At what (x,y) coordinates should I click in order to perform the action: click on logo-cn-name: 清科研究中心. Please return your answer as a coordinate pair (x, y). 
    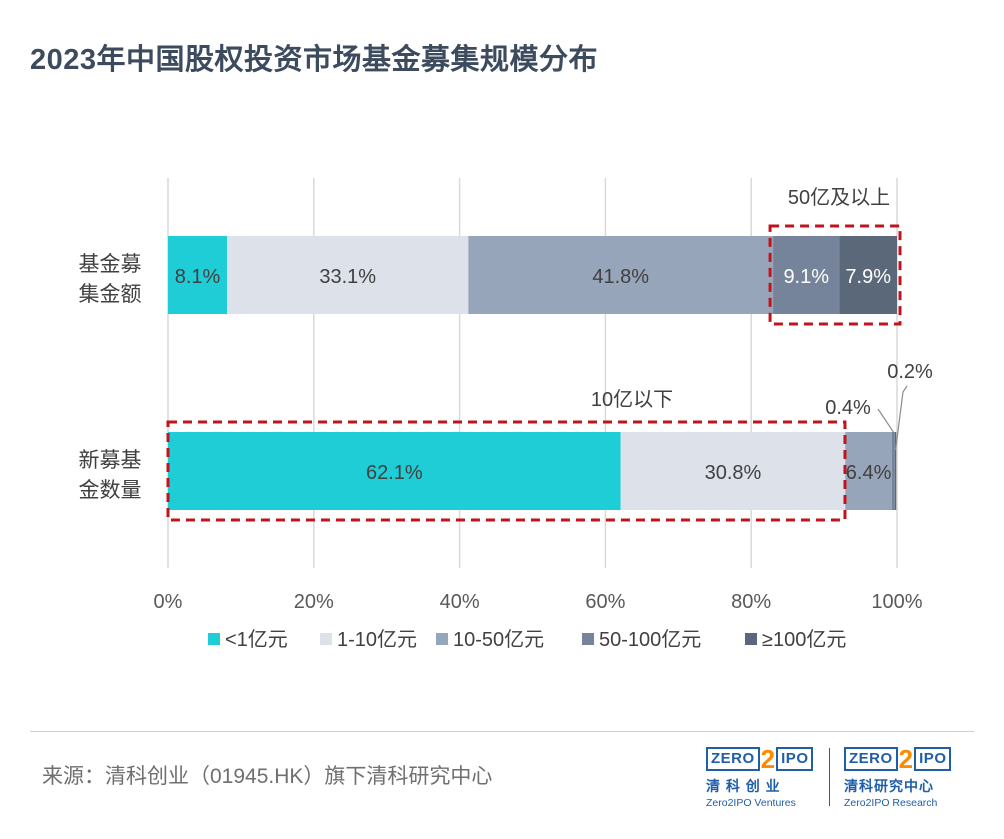
    Looking at the image, I should click on (889, 786).